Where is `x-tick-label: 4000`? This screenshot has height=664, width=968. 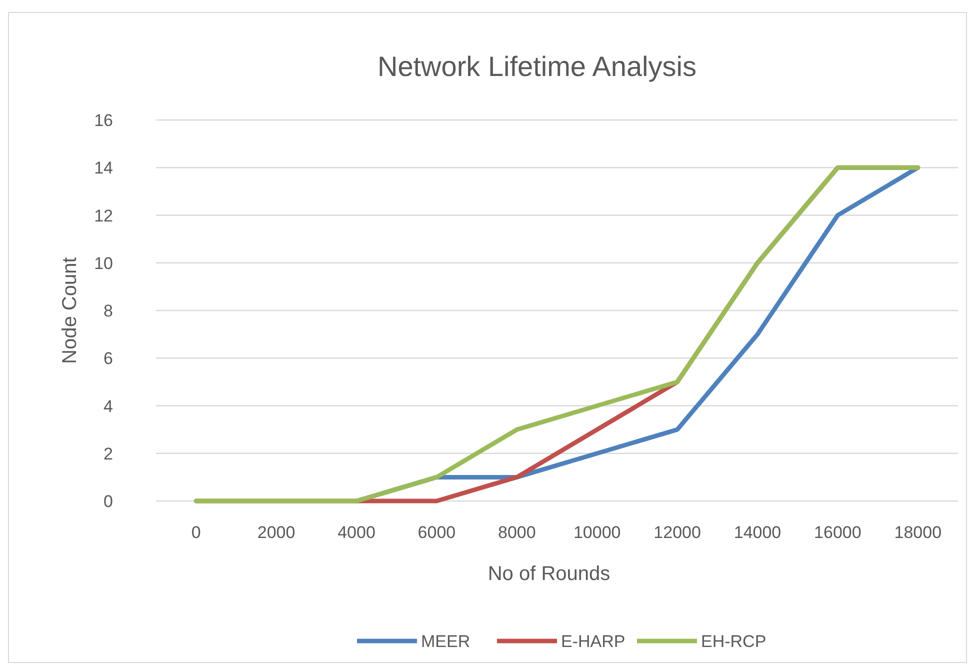
x-tick-label: 4000 is located at coordinates (357, 532).